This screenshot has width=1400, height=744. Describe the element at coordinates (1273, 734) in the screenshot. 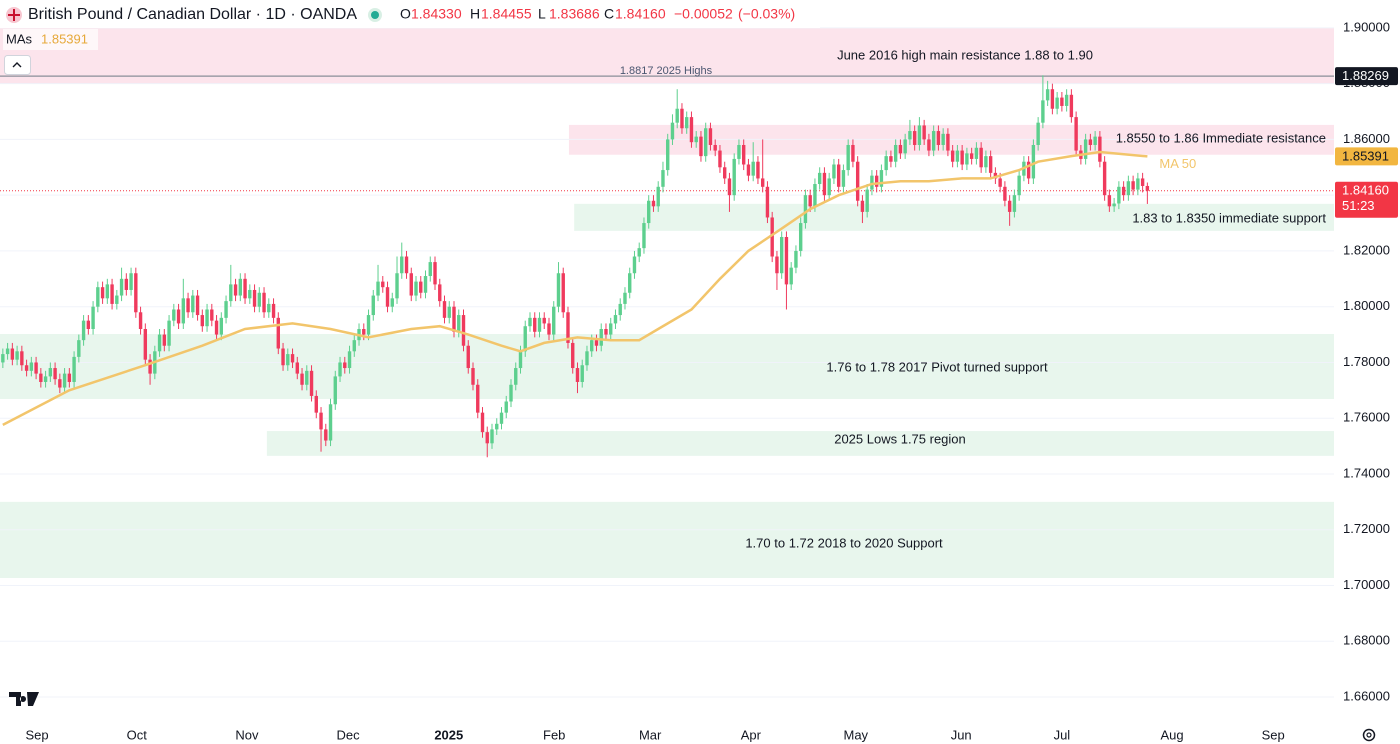

I see `x-tick-label: Sep` at that location.